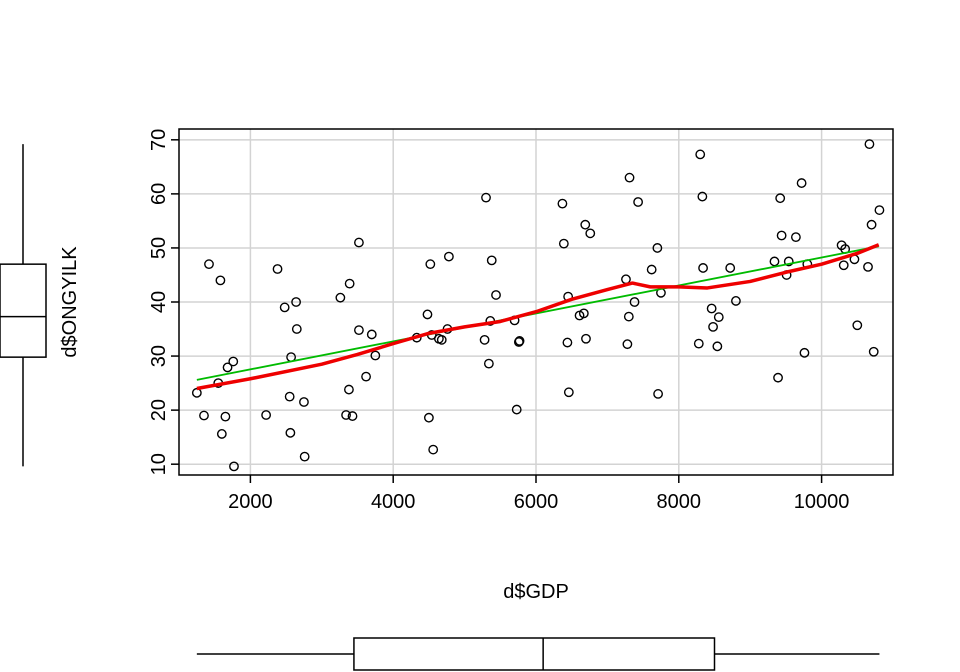 The width and height of the screenshot is (960, 672). I want to click on x-tick-label-10000: 10000, so click(822, 502).